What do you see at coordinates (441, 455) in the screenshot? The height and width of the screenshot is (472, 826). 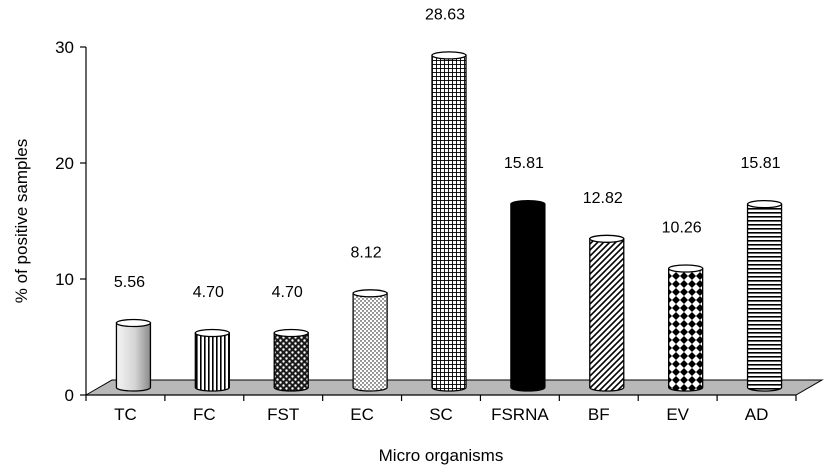 I see `x-axis-title: Micro organisms` at bounding box center [441, 455].